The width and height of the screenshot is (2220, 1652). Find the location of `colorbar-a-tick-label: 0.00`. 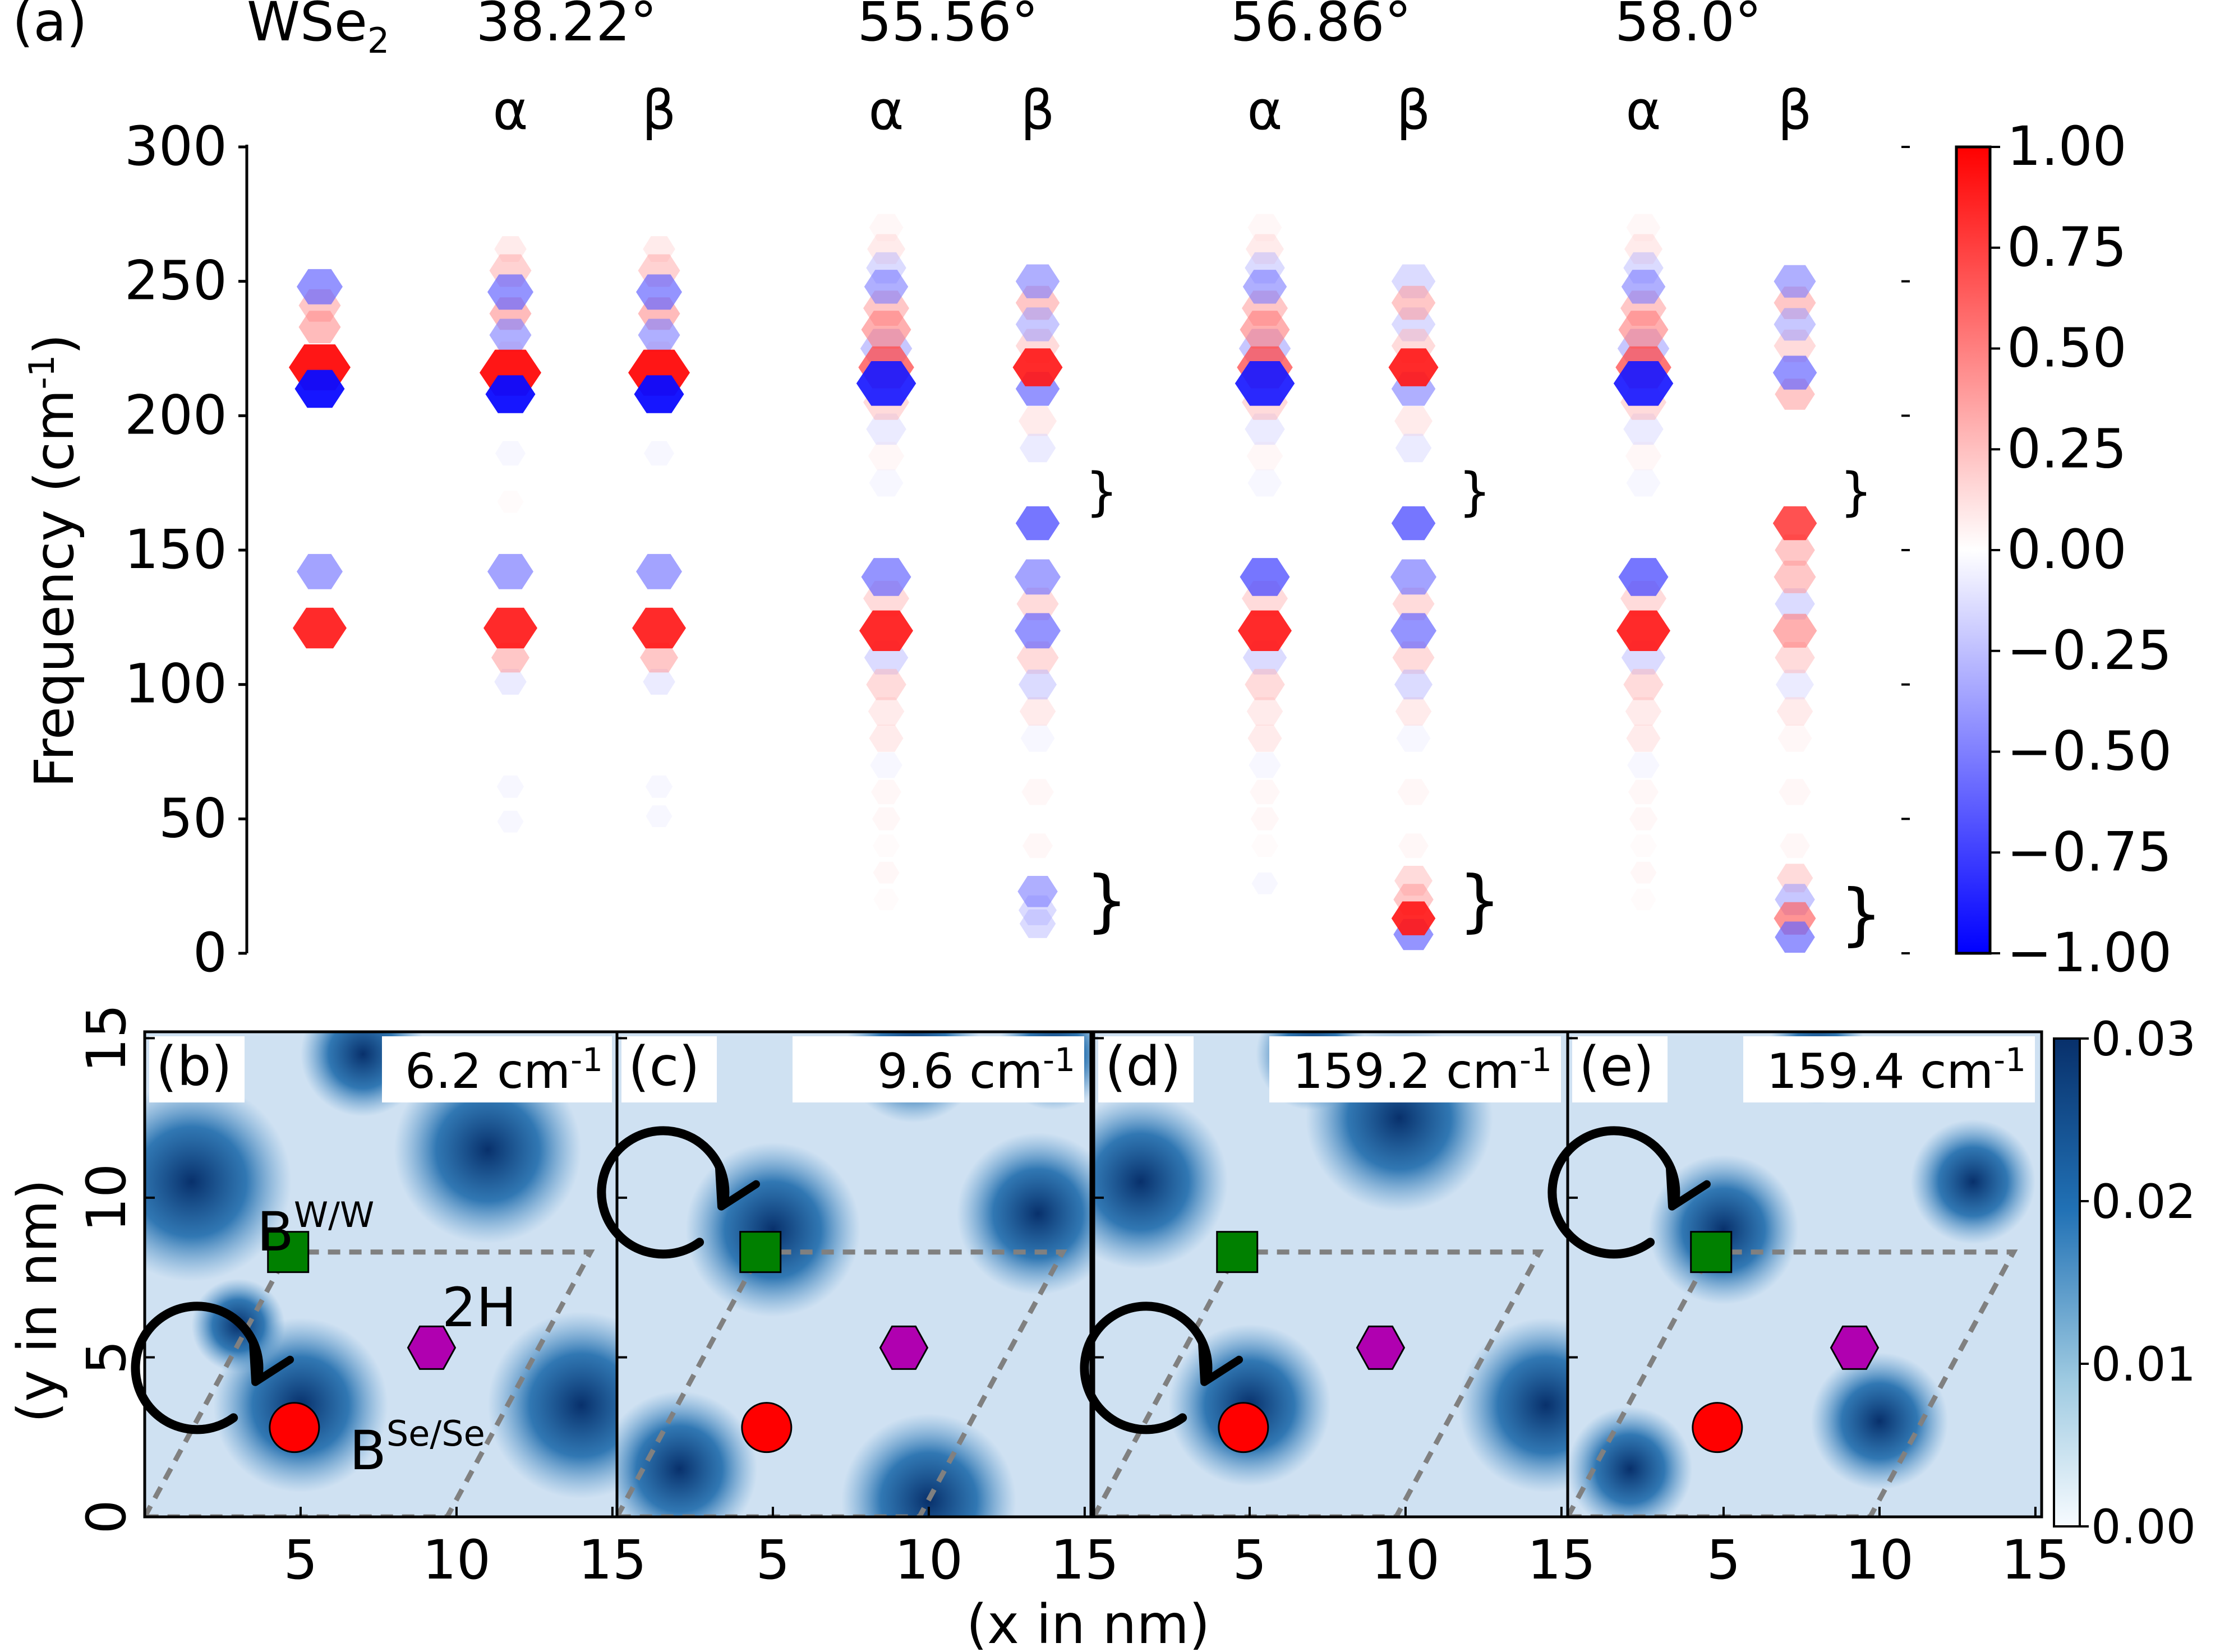

colorbar-a-tick-label: 0.00 is located at coordinates (2067, 549).